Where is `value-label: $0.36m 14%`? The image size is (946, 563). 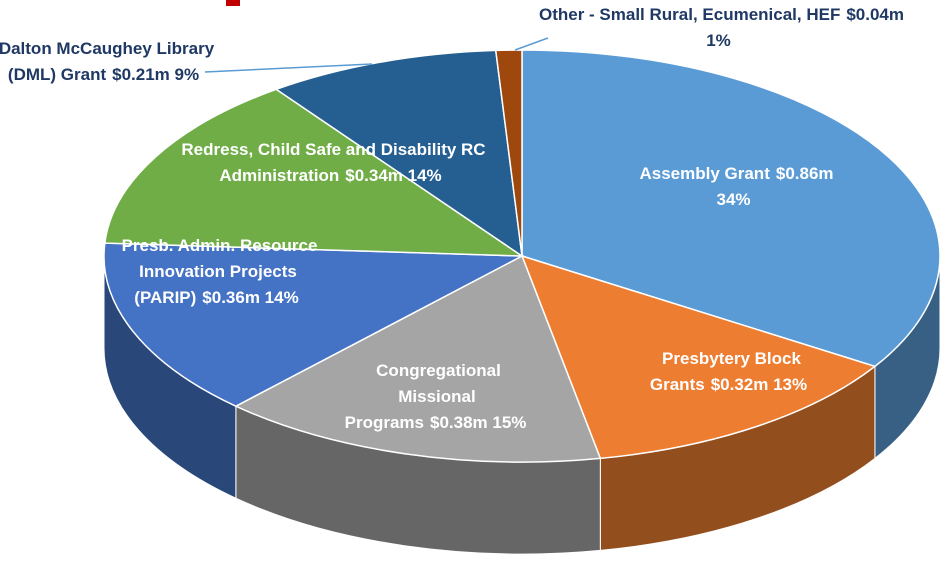 value-label: $0.36m 14% is located at coordinates (250, 297).